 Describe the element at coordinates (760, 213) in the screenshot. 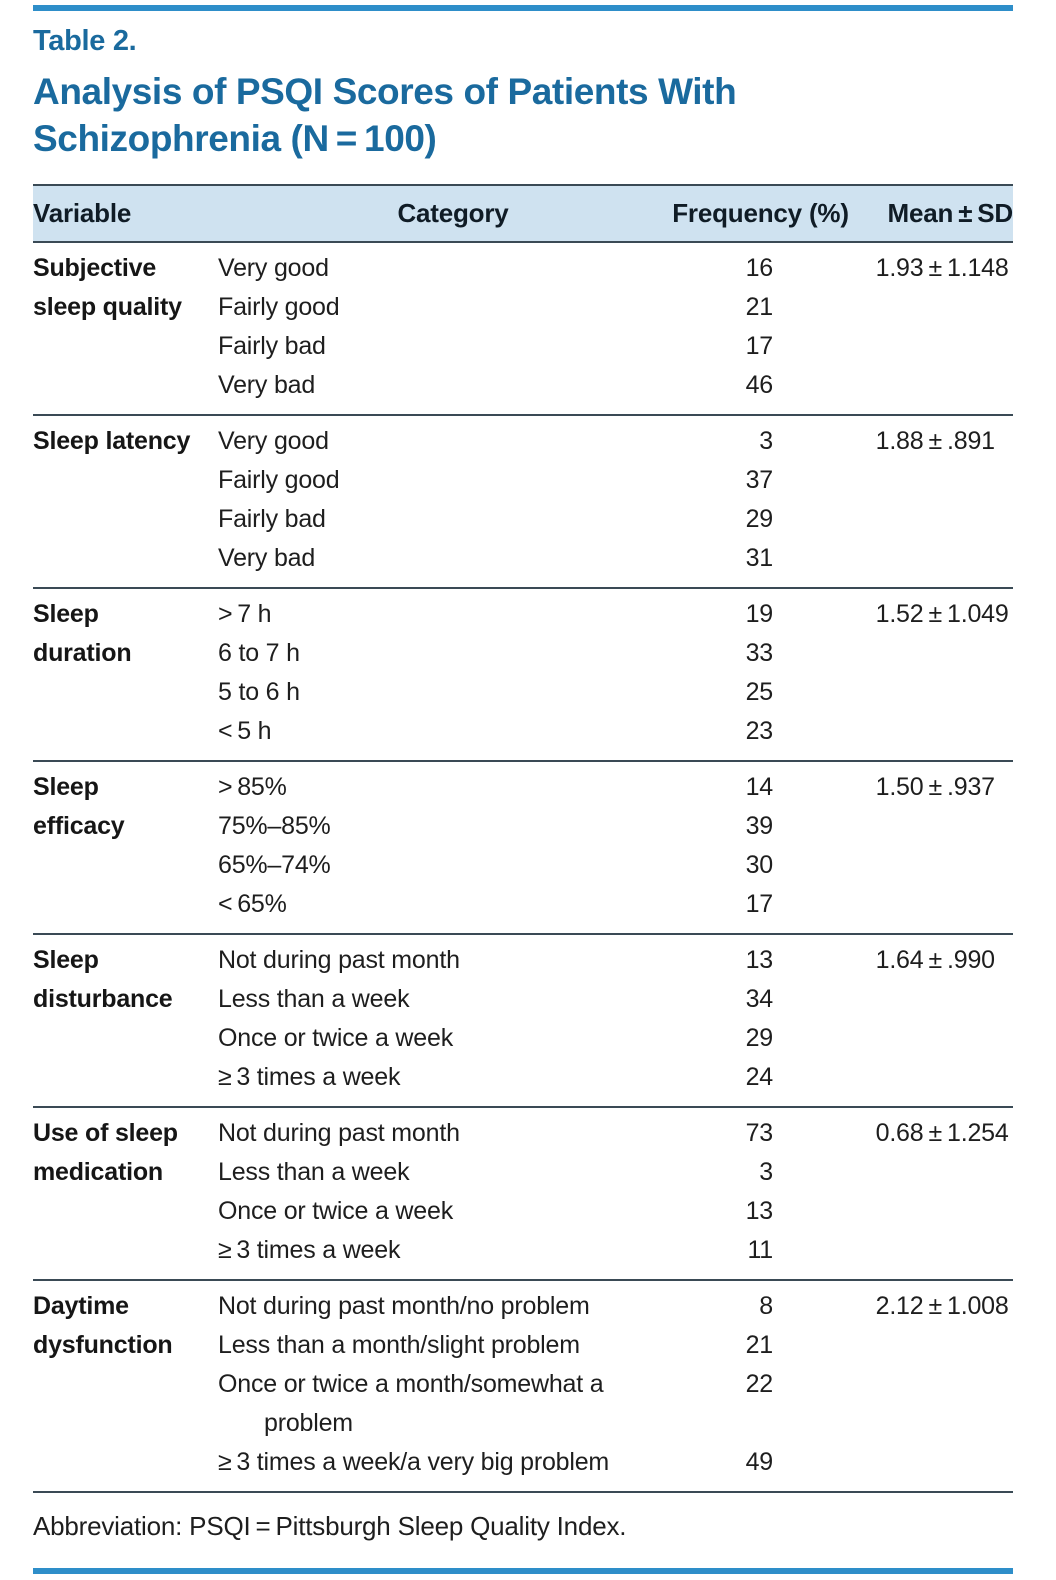

I see `header-frequency: Frequency (%)` at that location.